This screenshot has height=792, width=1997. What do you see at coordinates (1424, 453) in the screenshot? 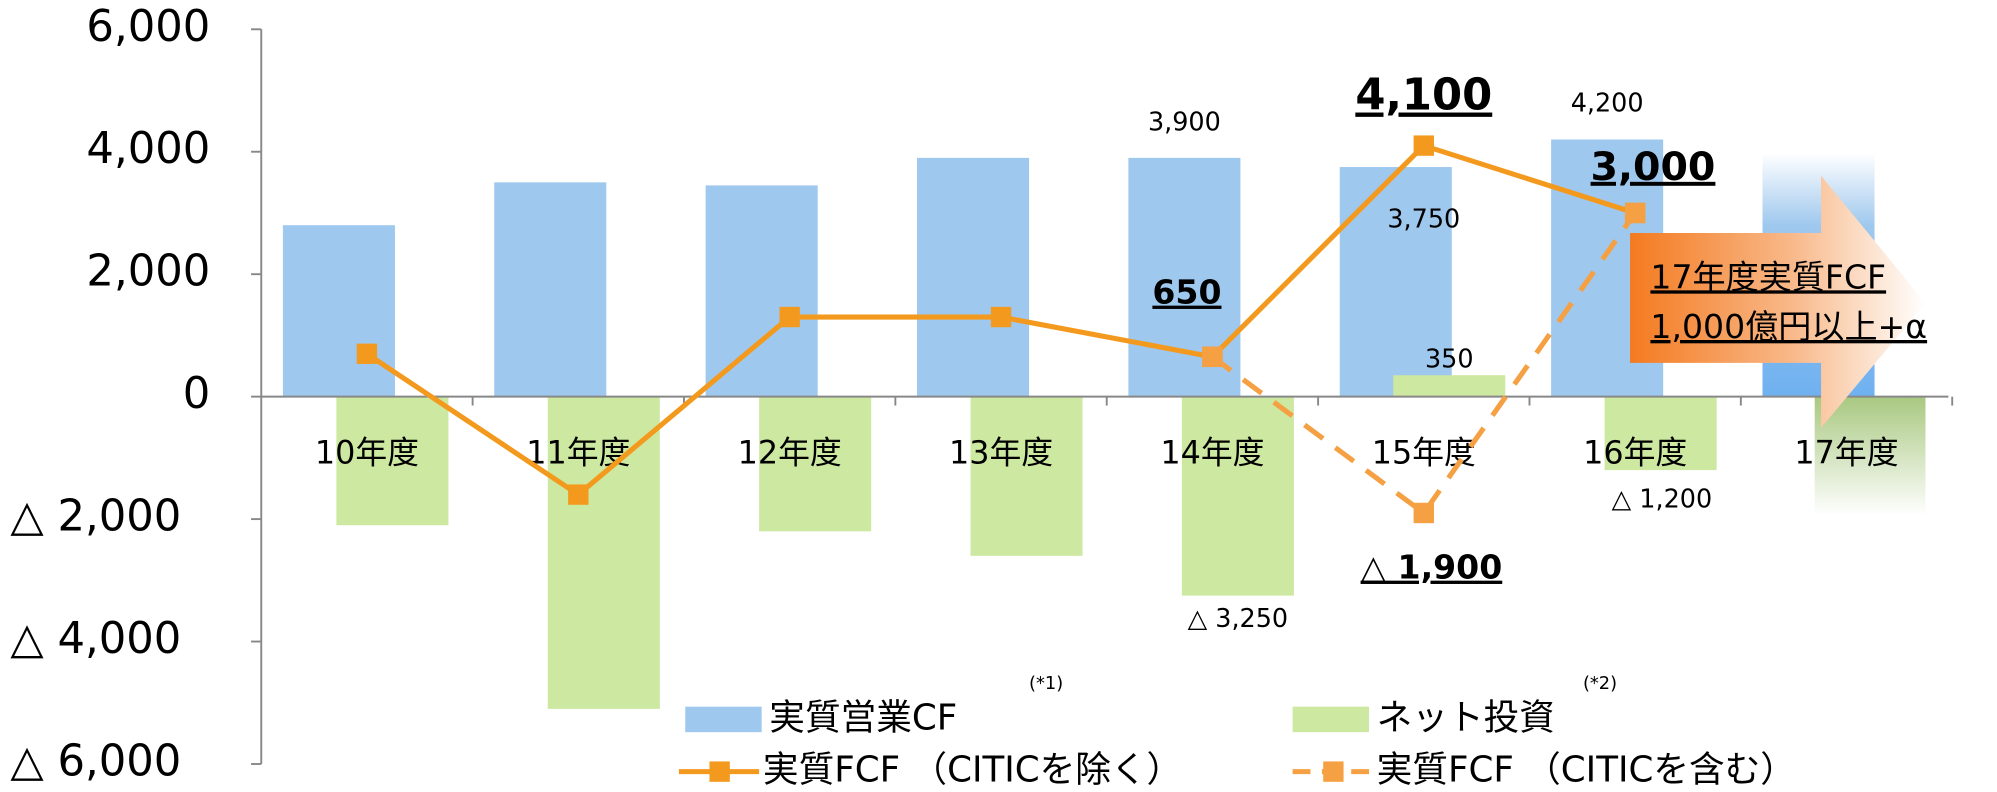
I see `x-tick-label: 15年度` at bounding box center [1424, 453].